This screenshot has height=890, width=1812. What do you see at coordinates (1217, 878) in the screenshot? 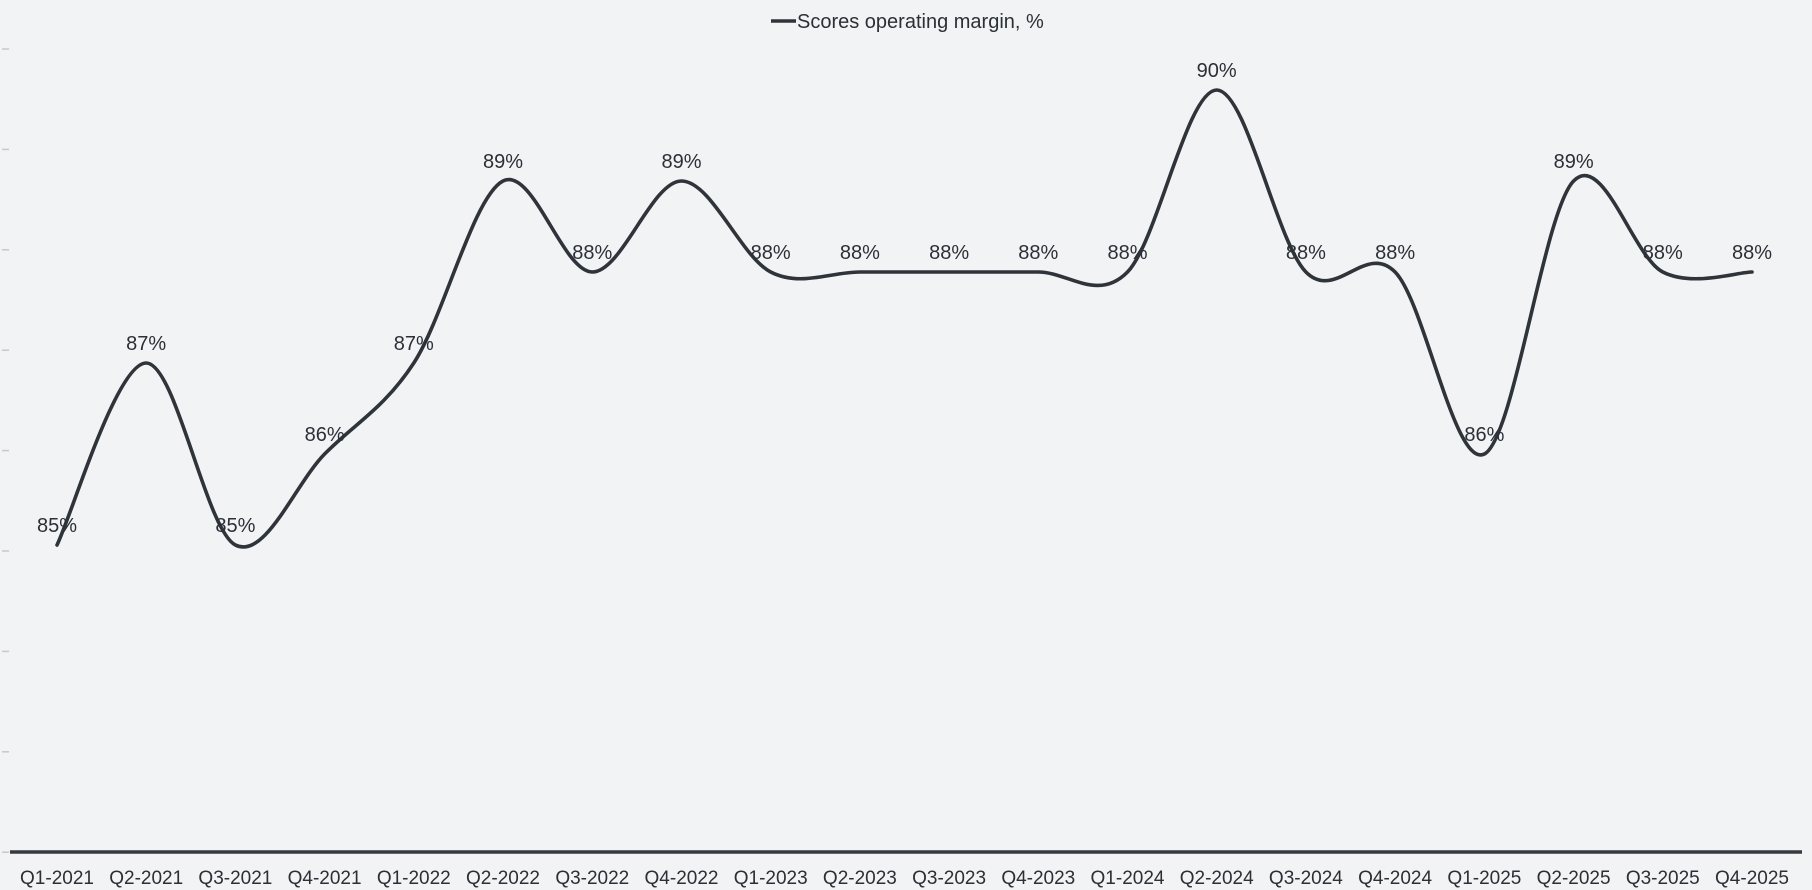
I see `x-axis-label: Q2-2024` at bounding box center [1217, 878].